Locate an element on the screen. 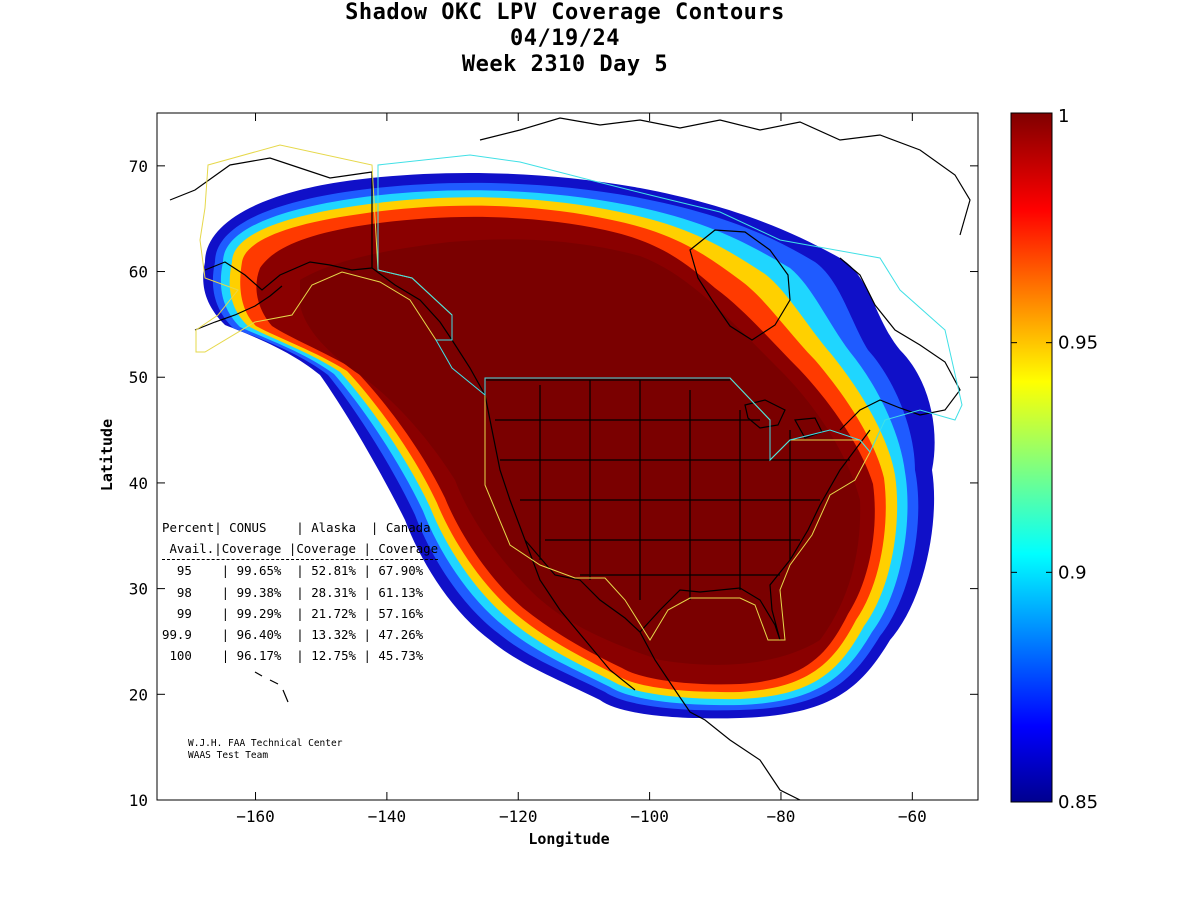  stats-cell: 98 is located at coordinates (184, 592).